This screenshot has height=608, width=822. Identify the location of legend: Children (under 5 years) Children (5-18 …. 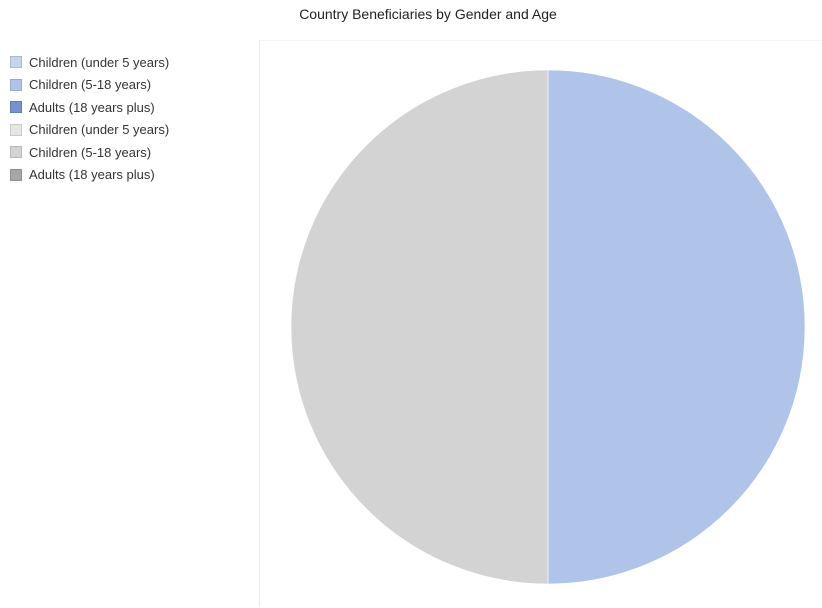
(130, 118).